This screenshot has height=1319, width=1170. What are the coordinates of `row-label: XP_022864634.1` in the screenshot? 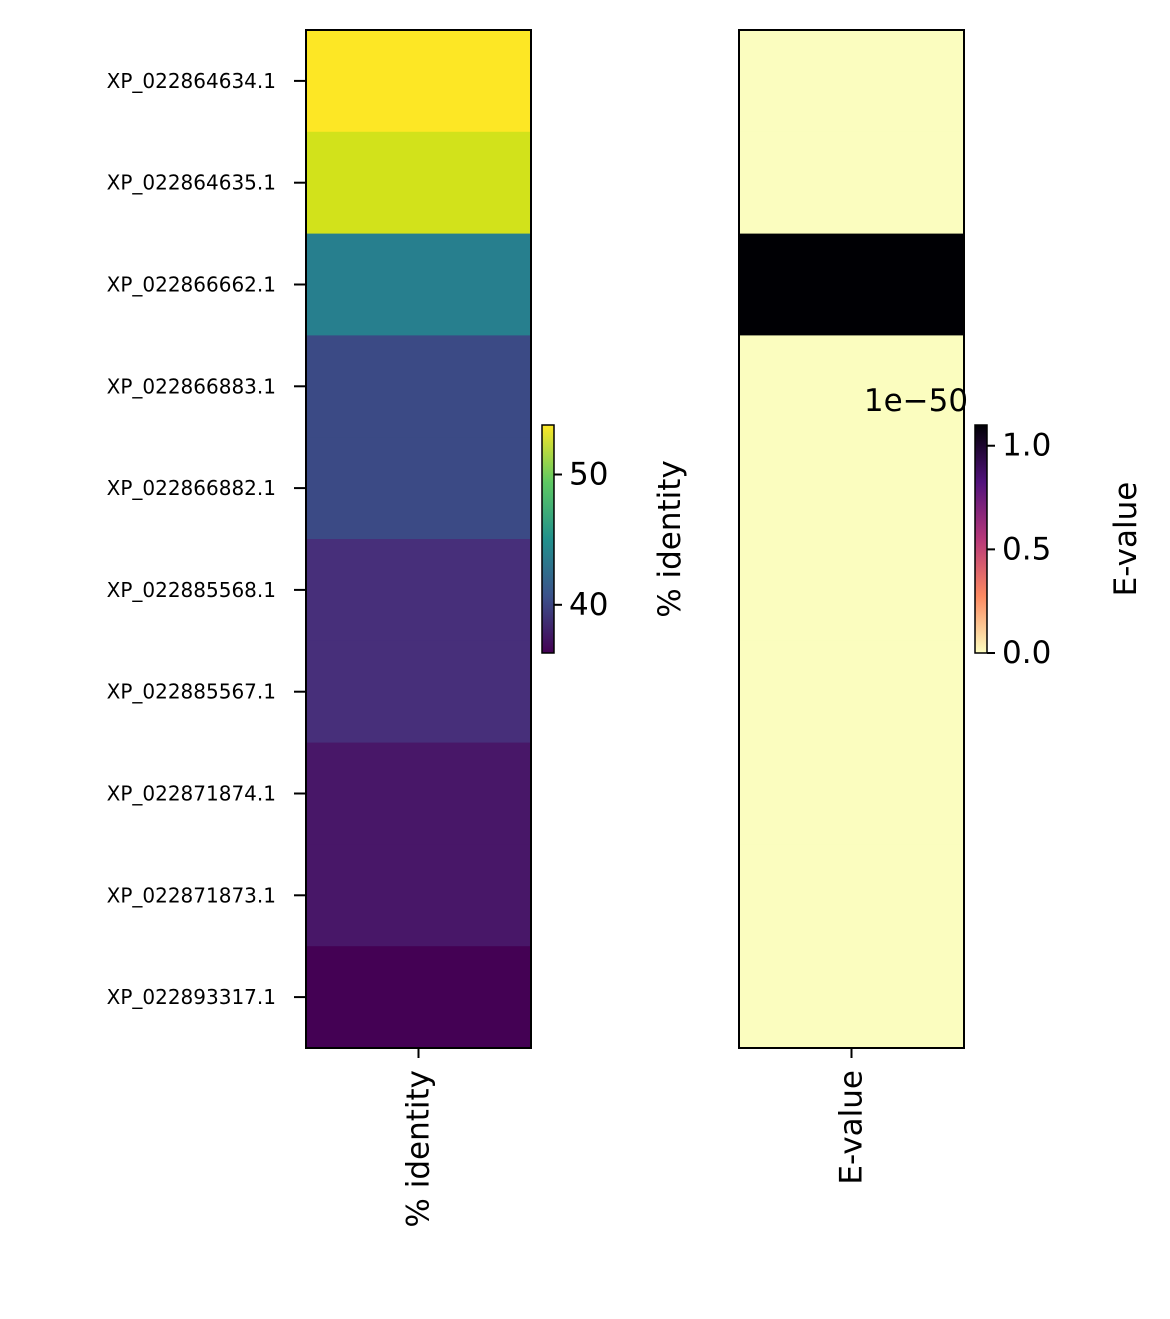 It's located at (191, 81).